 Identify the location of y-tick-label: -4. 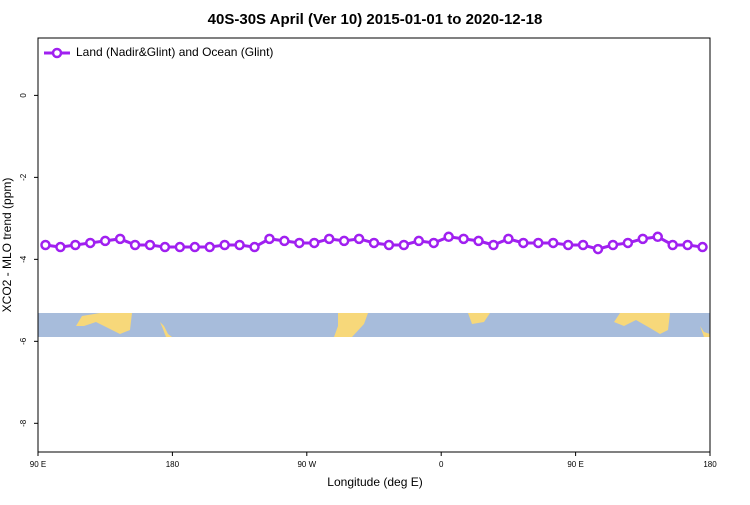
(23, 259).